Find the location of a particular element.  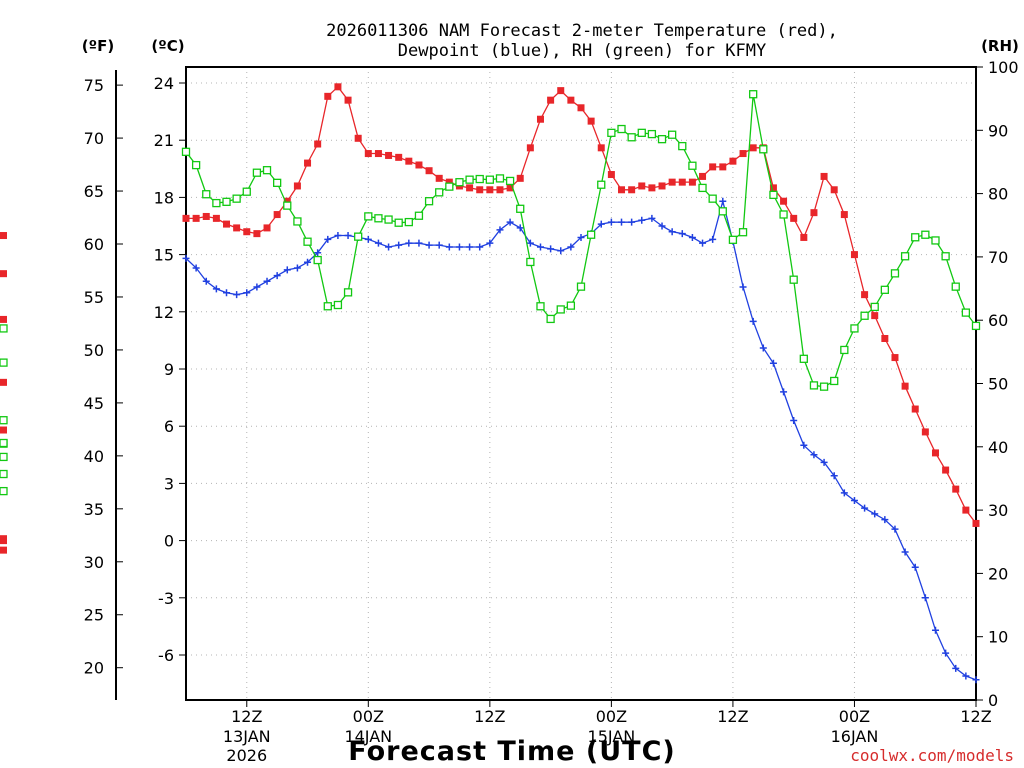

fahrenheit-axis: 75 70 65 60 55 50 45 40 35 30 25 20 is located at coordinates (103, 385).